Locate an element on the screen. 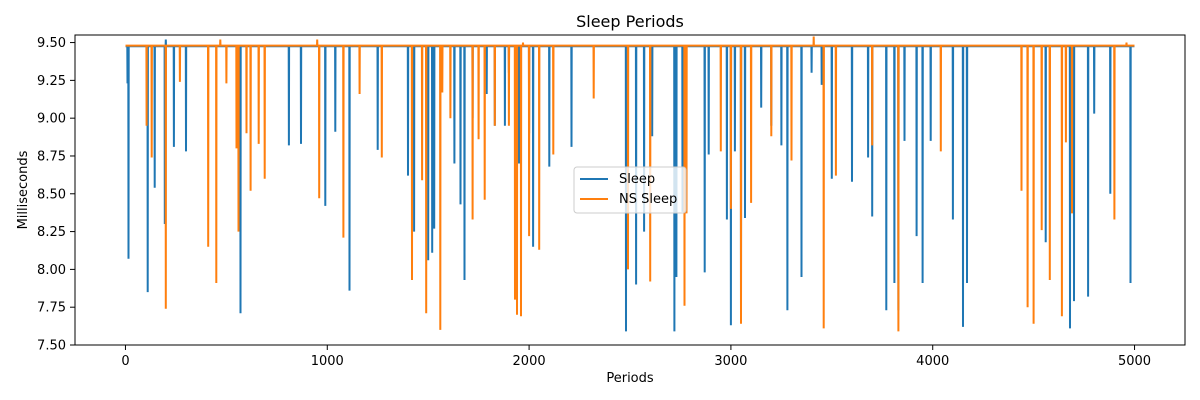 The width and height of the screenshot is (1200, 400). chart-title: Sleep Periods is located at coordinates (630, 21).